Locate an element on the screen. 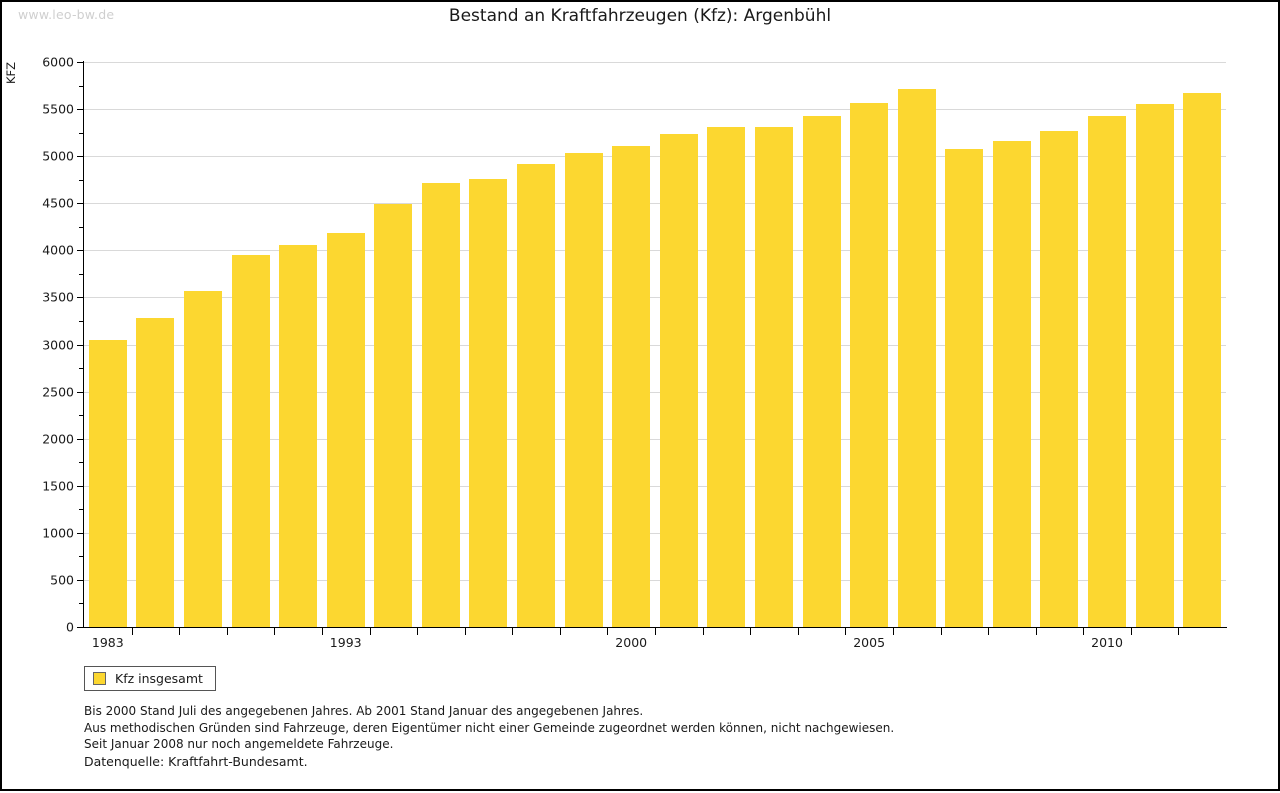 This screenshot has height=793, width=1280. x-axis-line is located at coordinates (655, 627).